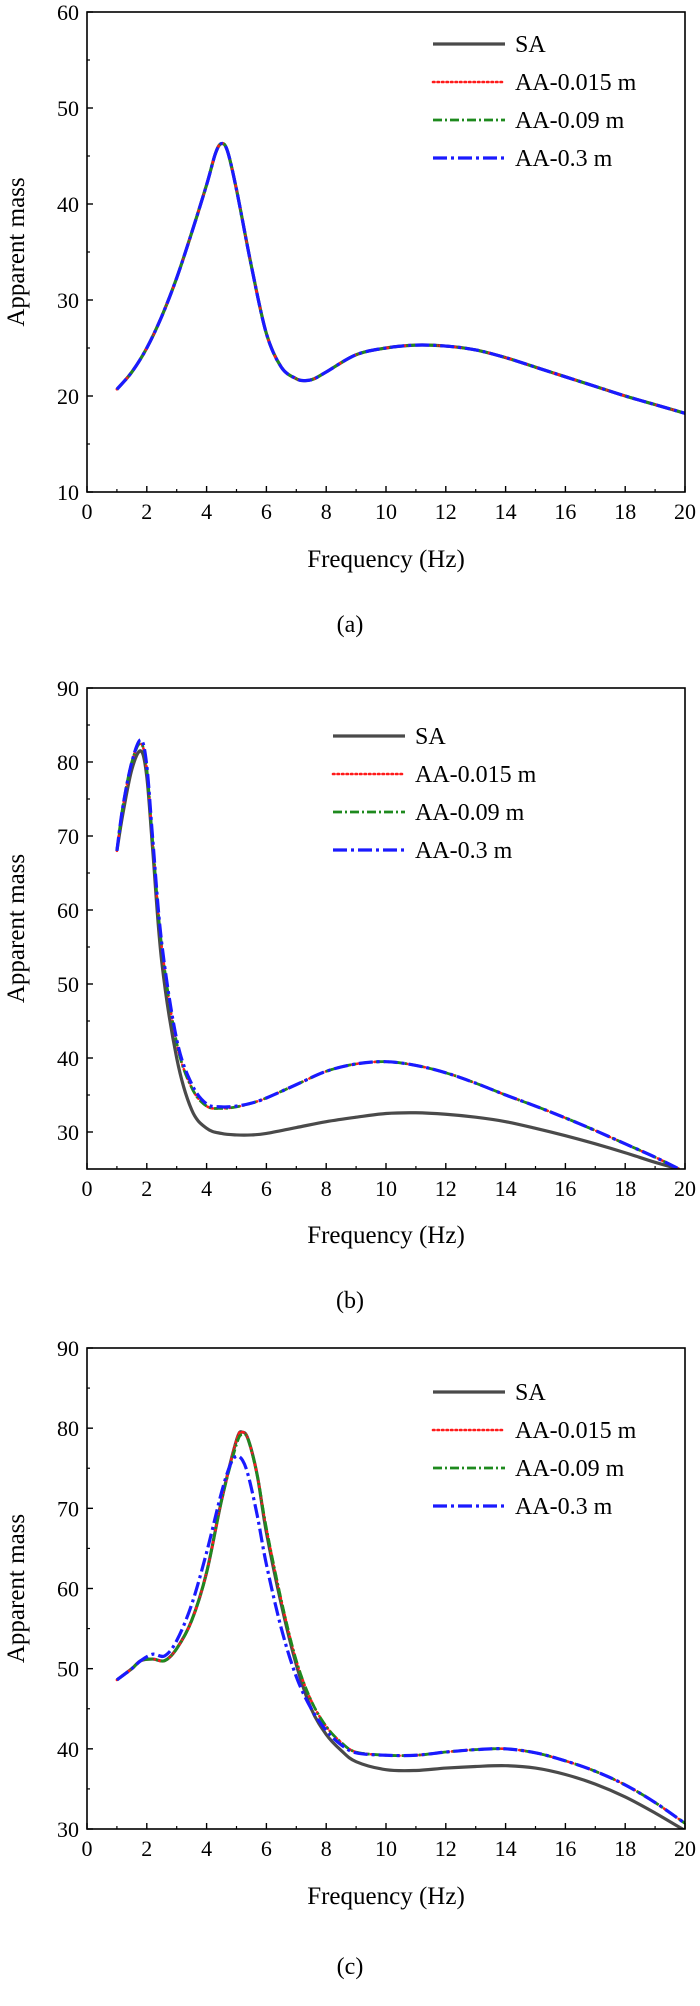  Describe the element at coordinates (68, 492) in the screenshot. I see `y-tick-label: 10` at that location.